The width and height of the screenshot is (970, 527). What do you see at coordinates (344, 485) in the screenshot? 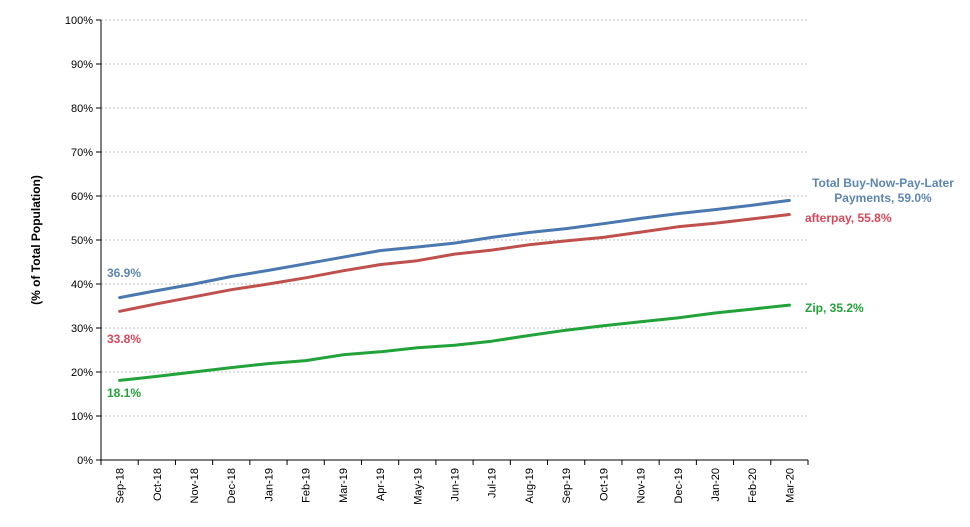
I see `x-tick-label: Mar-19` at bounding box center [344, 485].